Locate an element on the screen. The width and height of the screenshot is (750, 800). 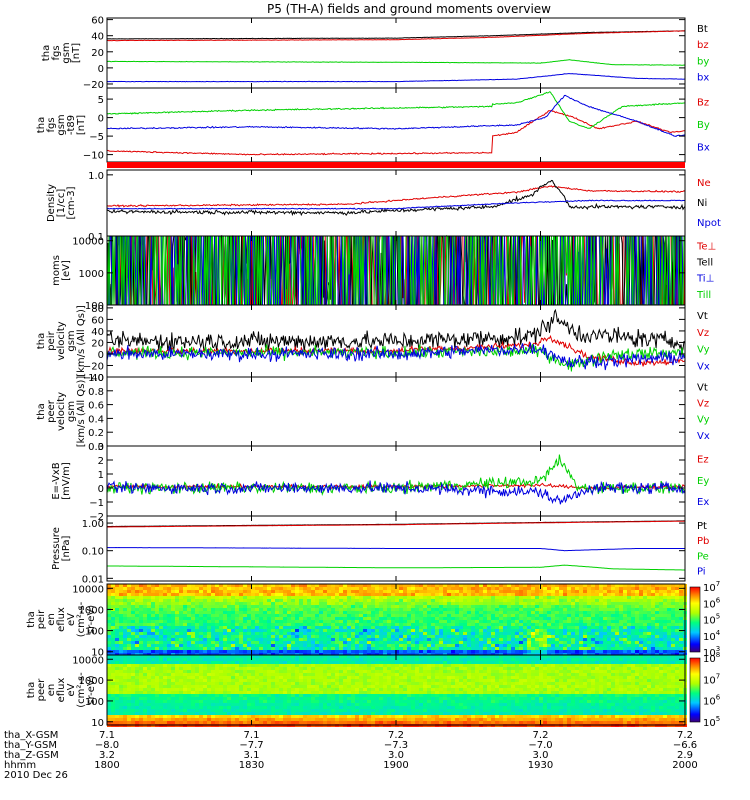
y-tick-label: −2 is located at coordinates (96, 517).